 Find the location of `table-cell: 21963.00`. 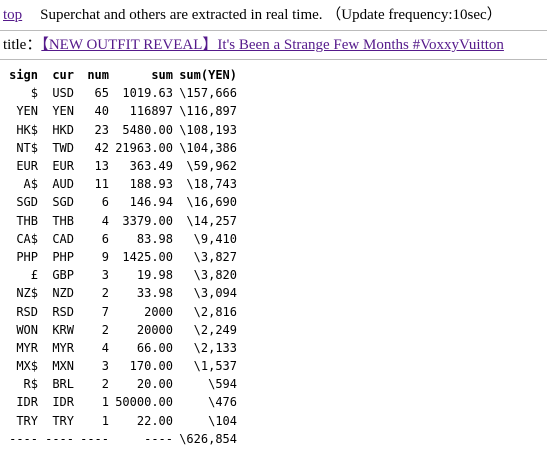

table-cell: 21963.00 is located at coordinates (144, 147).